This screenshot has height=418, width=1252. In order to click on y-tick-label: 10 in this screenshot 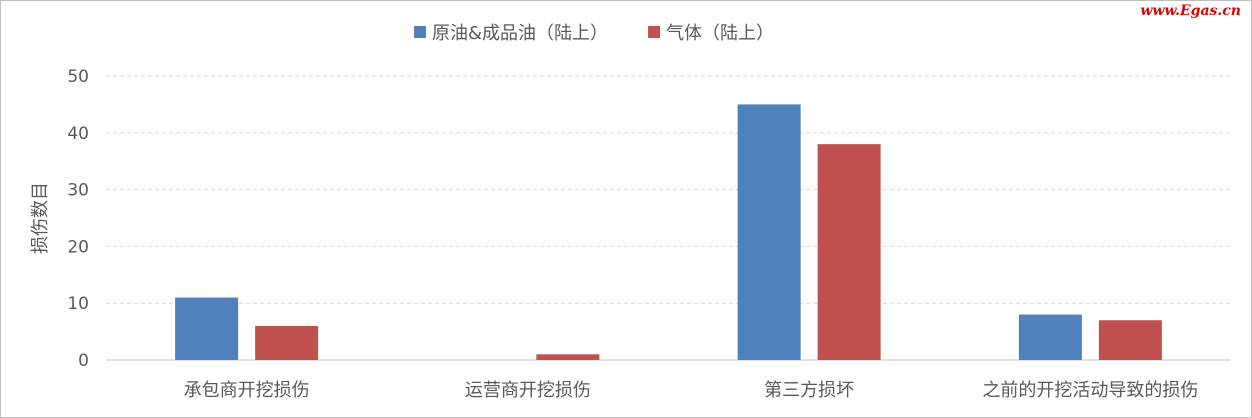, I will do `click(78, 304)`.